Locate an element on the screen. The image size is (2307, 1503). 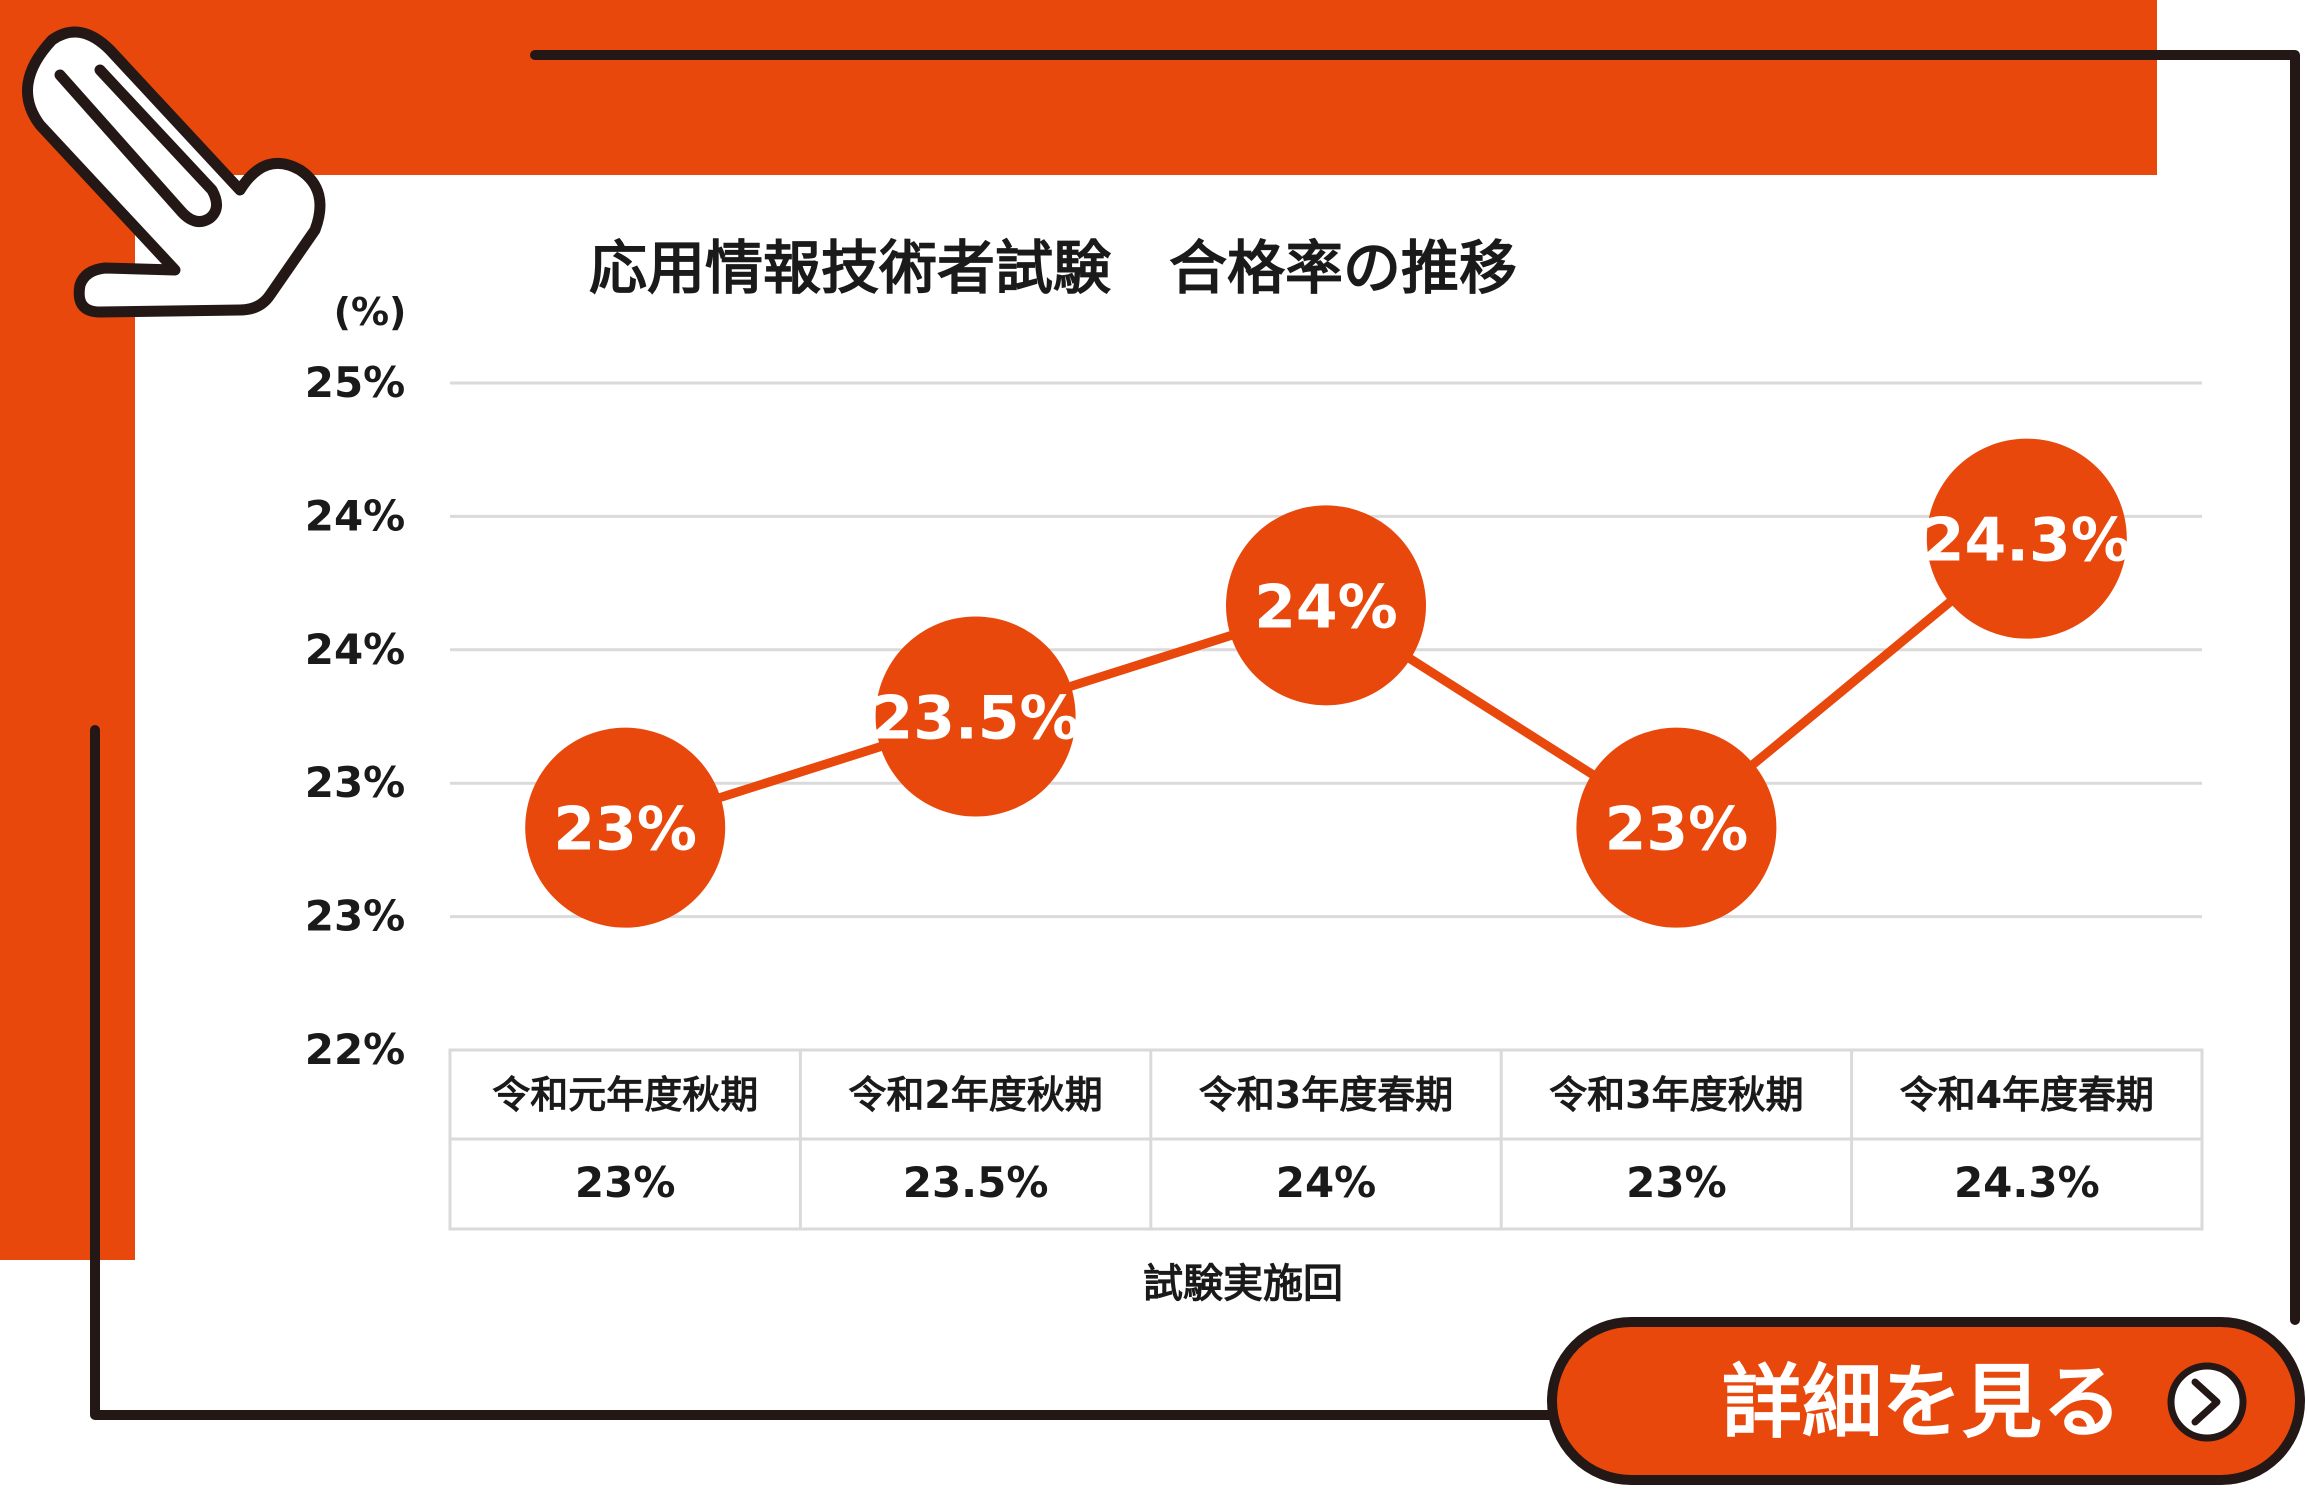
table-header-cell: 令和2年度秋期 is located at coordinates (975, 1095).